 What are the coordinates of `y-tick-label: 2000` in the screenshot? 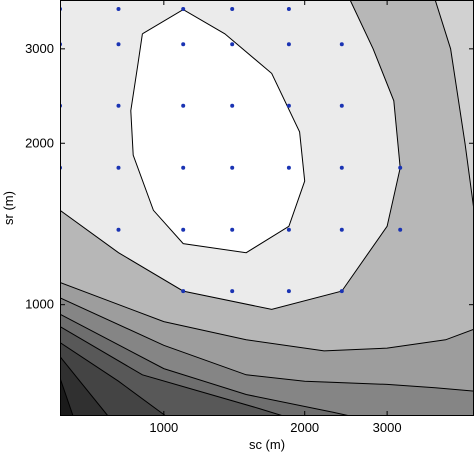 It's located at (39, 142).